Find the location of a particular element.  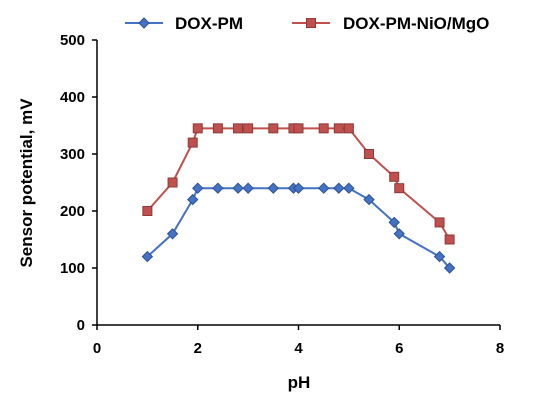

y-tick-label-0: 0 is located at coordinates (81, 325).